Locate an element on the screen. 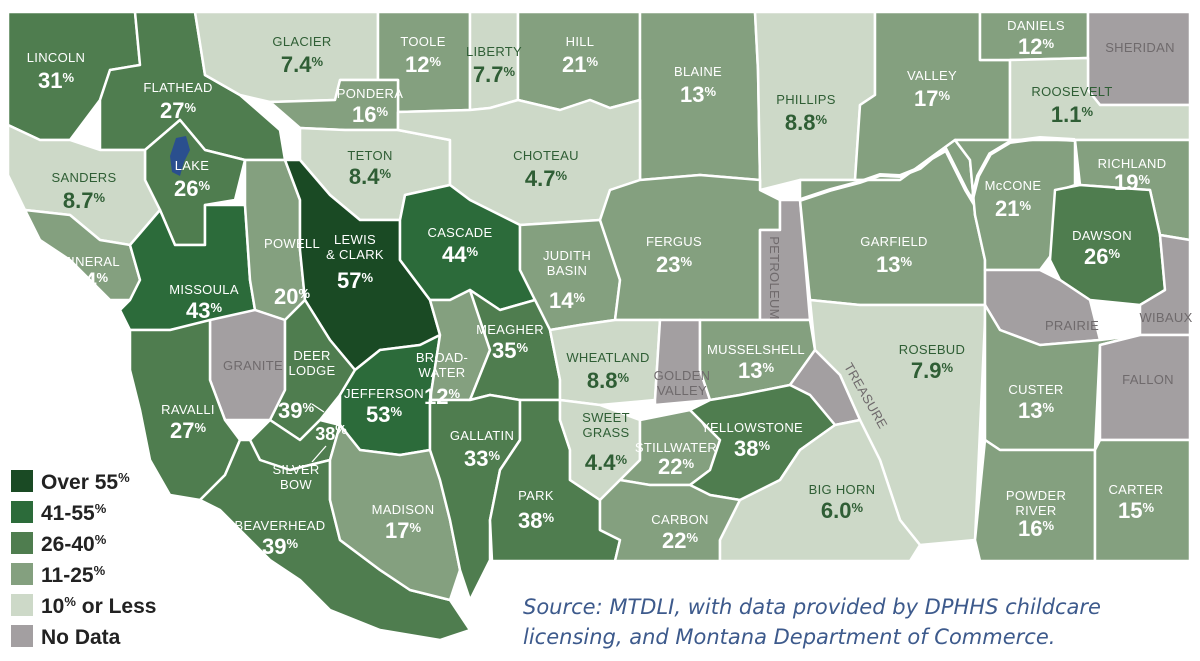 The width and height of the screenshot is (1200, 661). county-label-pondera: PONDERA is located at coordinates (370, 93).